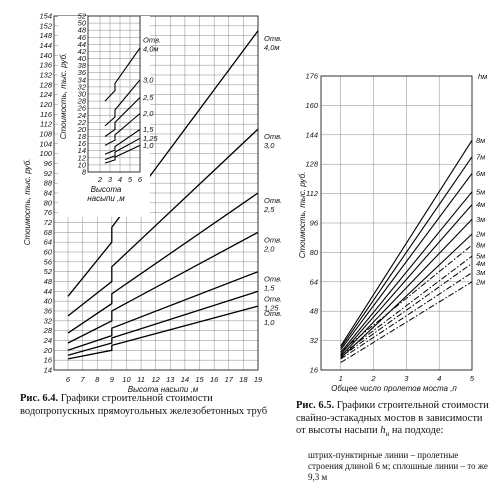 This screenshot has height=487, width=499. What do you see at coordinates (271, 307) in the screenshot?
I see `series-label: 1,25` at bounding box center [271, 307].